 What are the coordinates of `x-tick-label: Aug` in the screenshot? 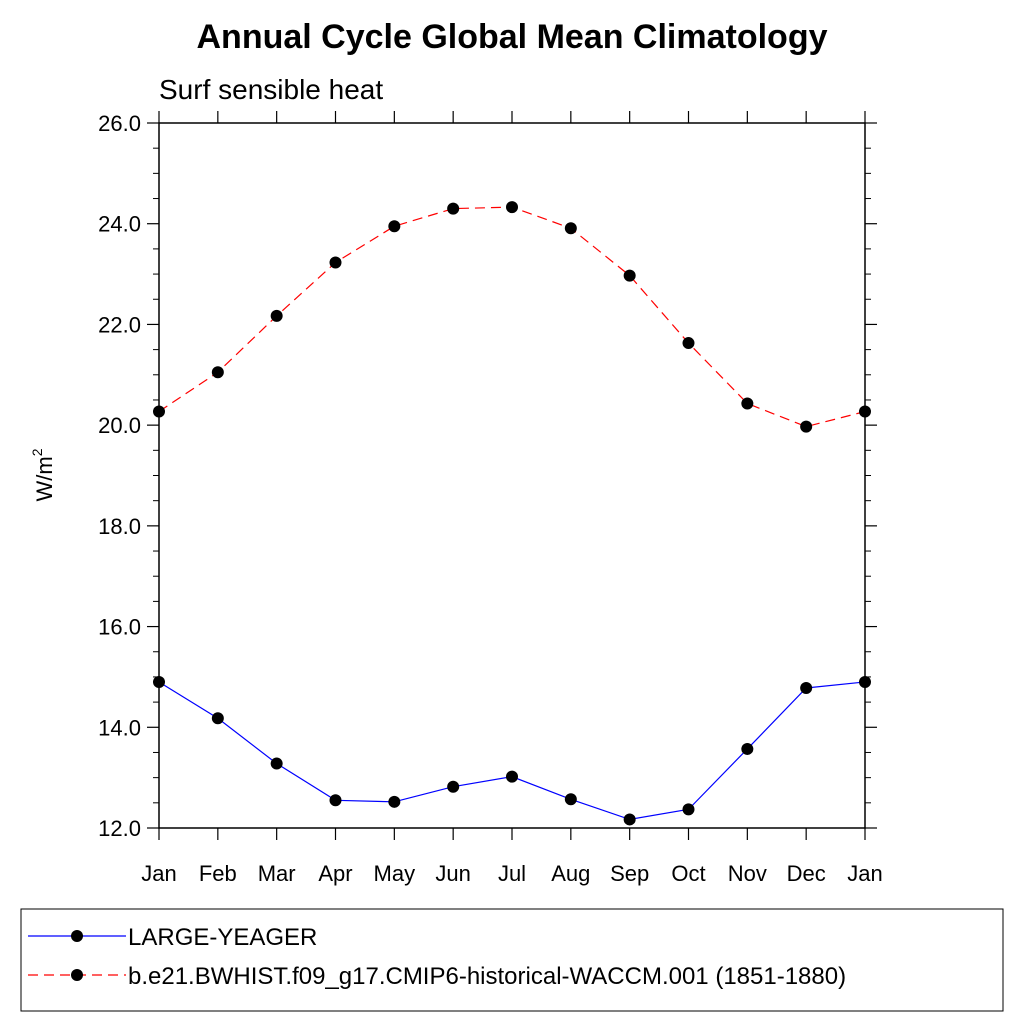 It's located at (570, 873).